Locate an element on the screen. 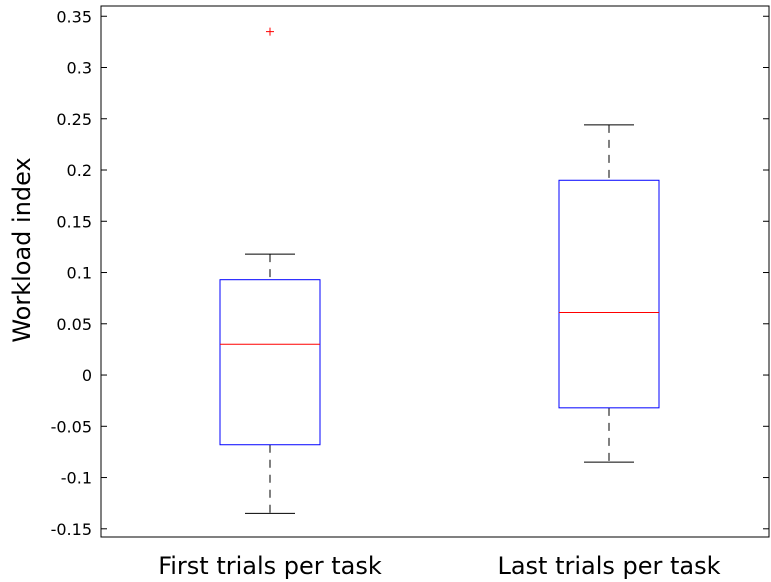 The height and width of the screenshot is (582, 771). y-tick-label: 0.2 is located at coordinates (79, 170).